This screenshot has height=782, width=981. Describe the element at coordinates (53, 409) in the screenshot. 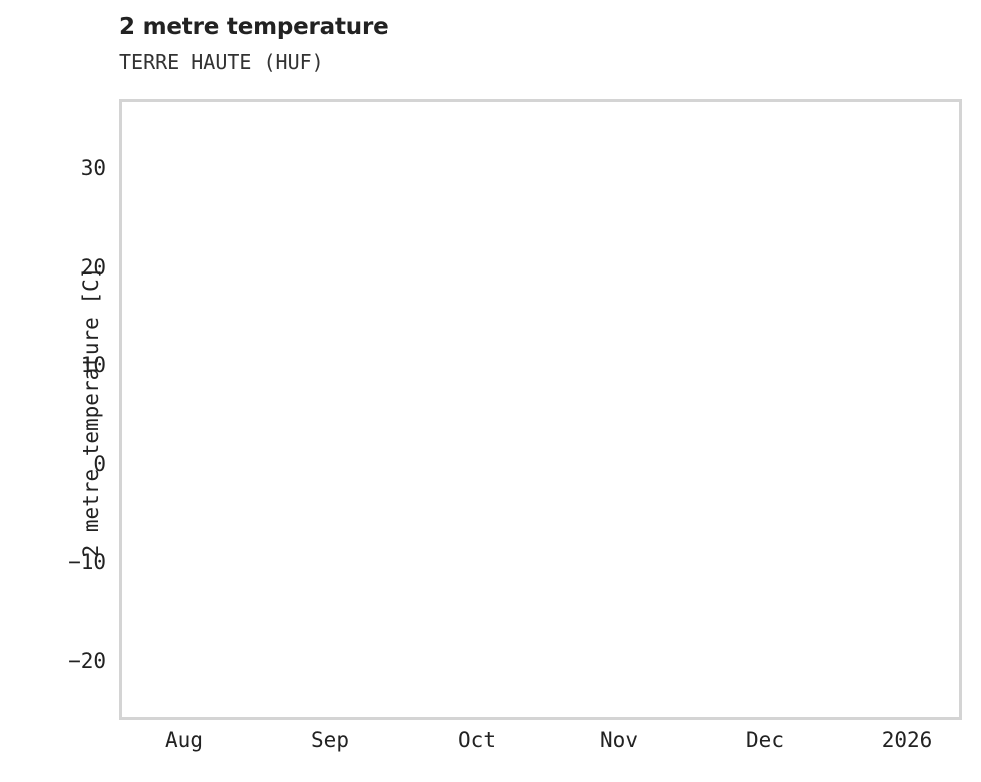

I see `y-axis-tick-labels: 30 20 10 0 −10 −20` at that location.